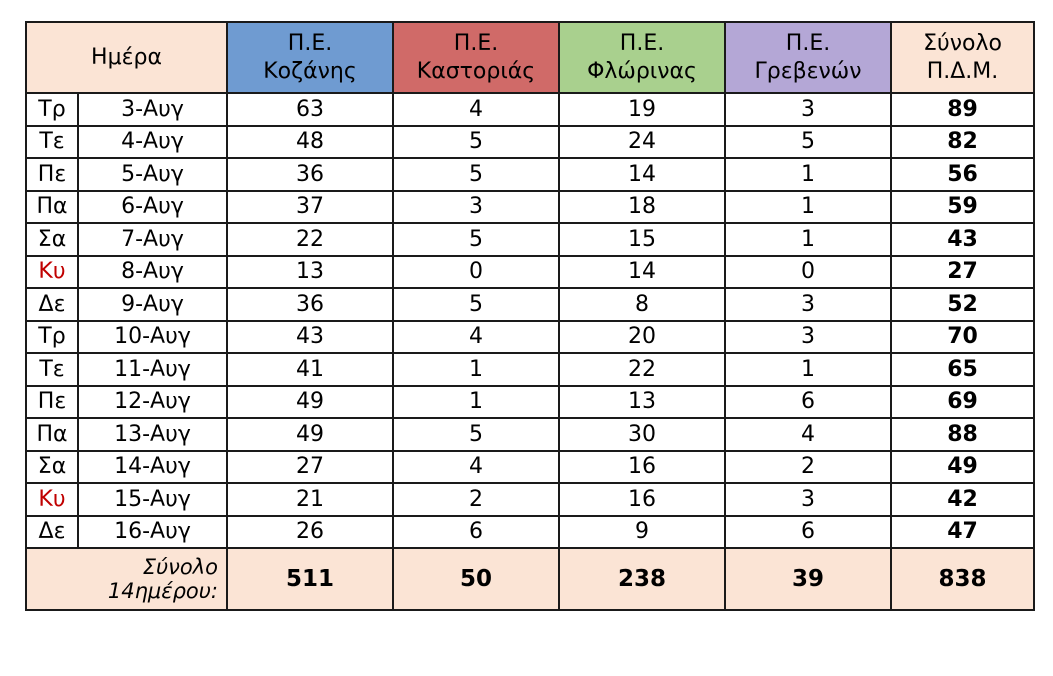 This screenshot has width=1053, height=676. I want to click on date-cell: 3-Αυγ, so click(152, 109).